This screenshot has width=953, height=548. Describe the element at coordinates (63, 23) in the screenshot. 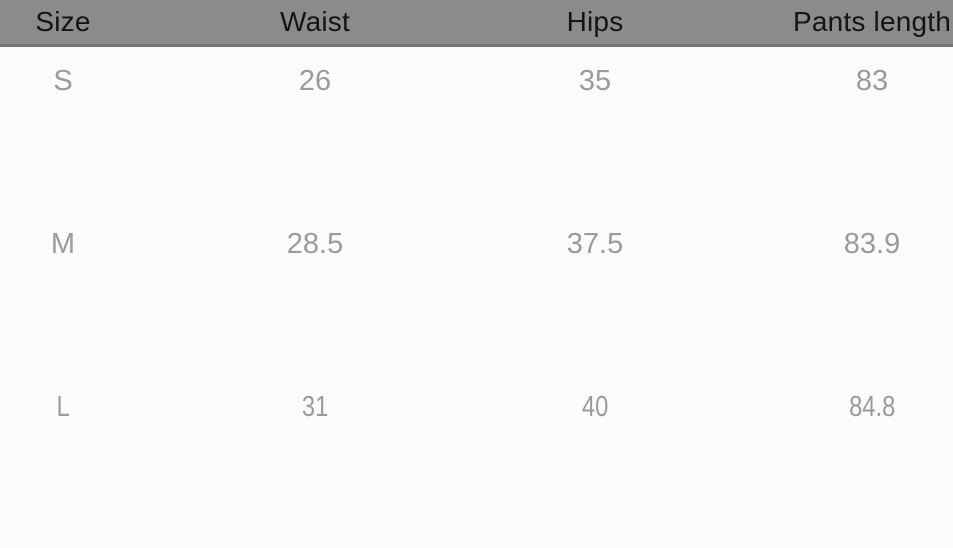

I see `column-header-size: Size` at that location.